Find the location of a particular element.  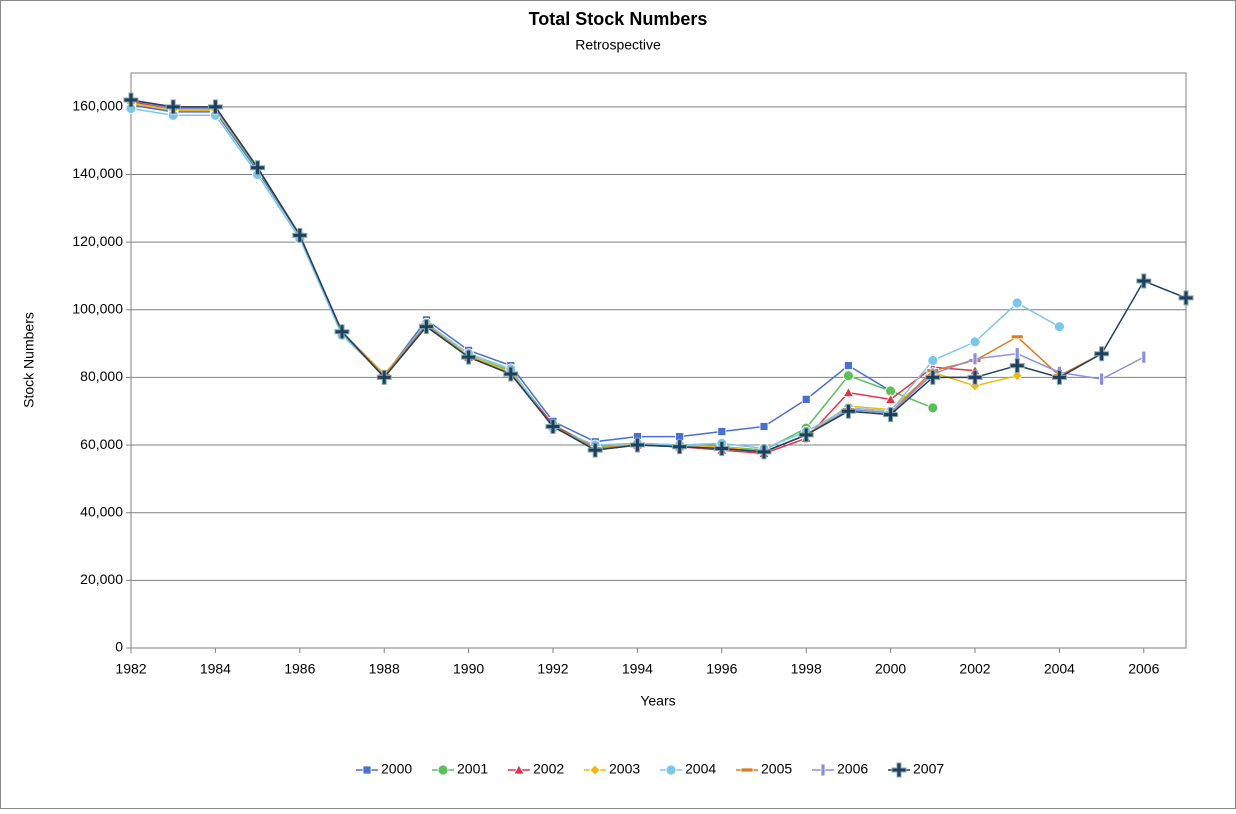

y-tick-label: 100,000 is located at coordinates (97, 308).